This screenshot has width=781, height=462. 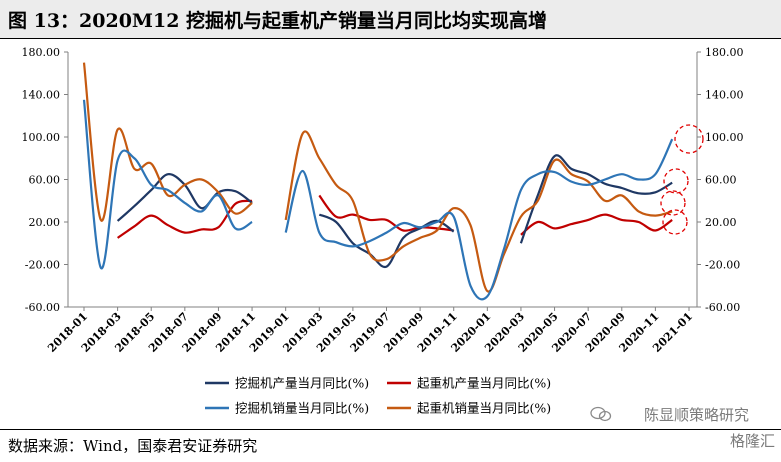 I want to click on wechat-icon, so click(x=601, y=414).